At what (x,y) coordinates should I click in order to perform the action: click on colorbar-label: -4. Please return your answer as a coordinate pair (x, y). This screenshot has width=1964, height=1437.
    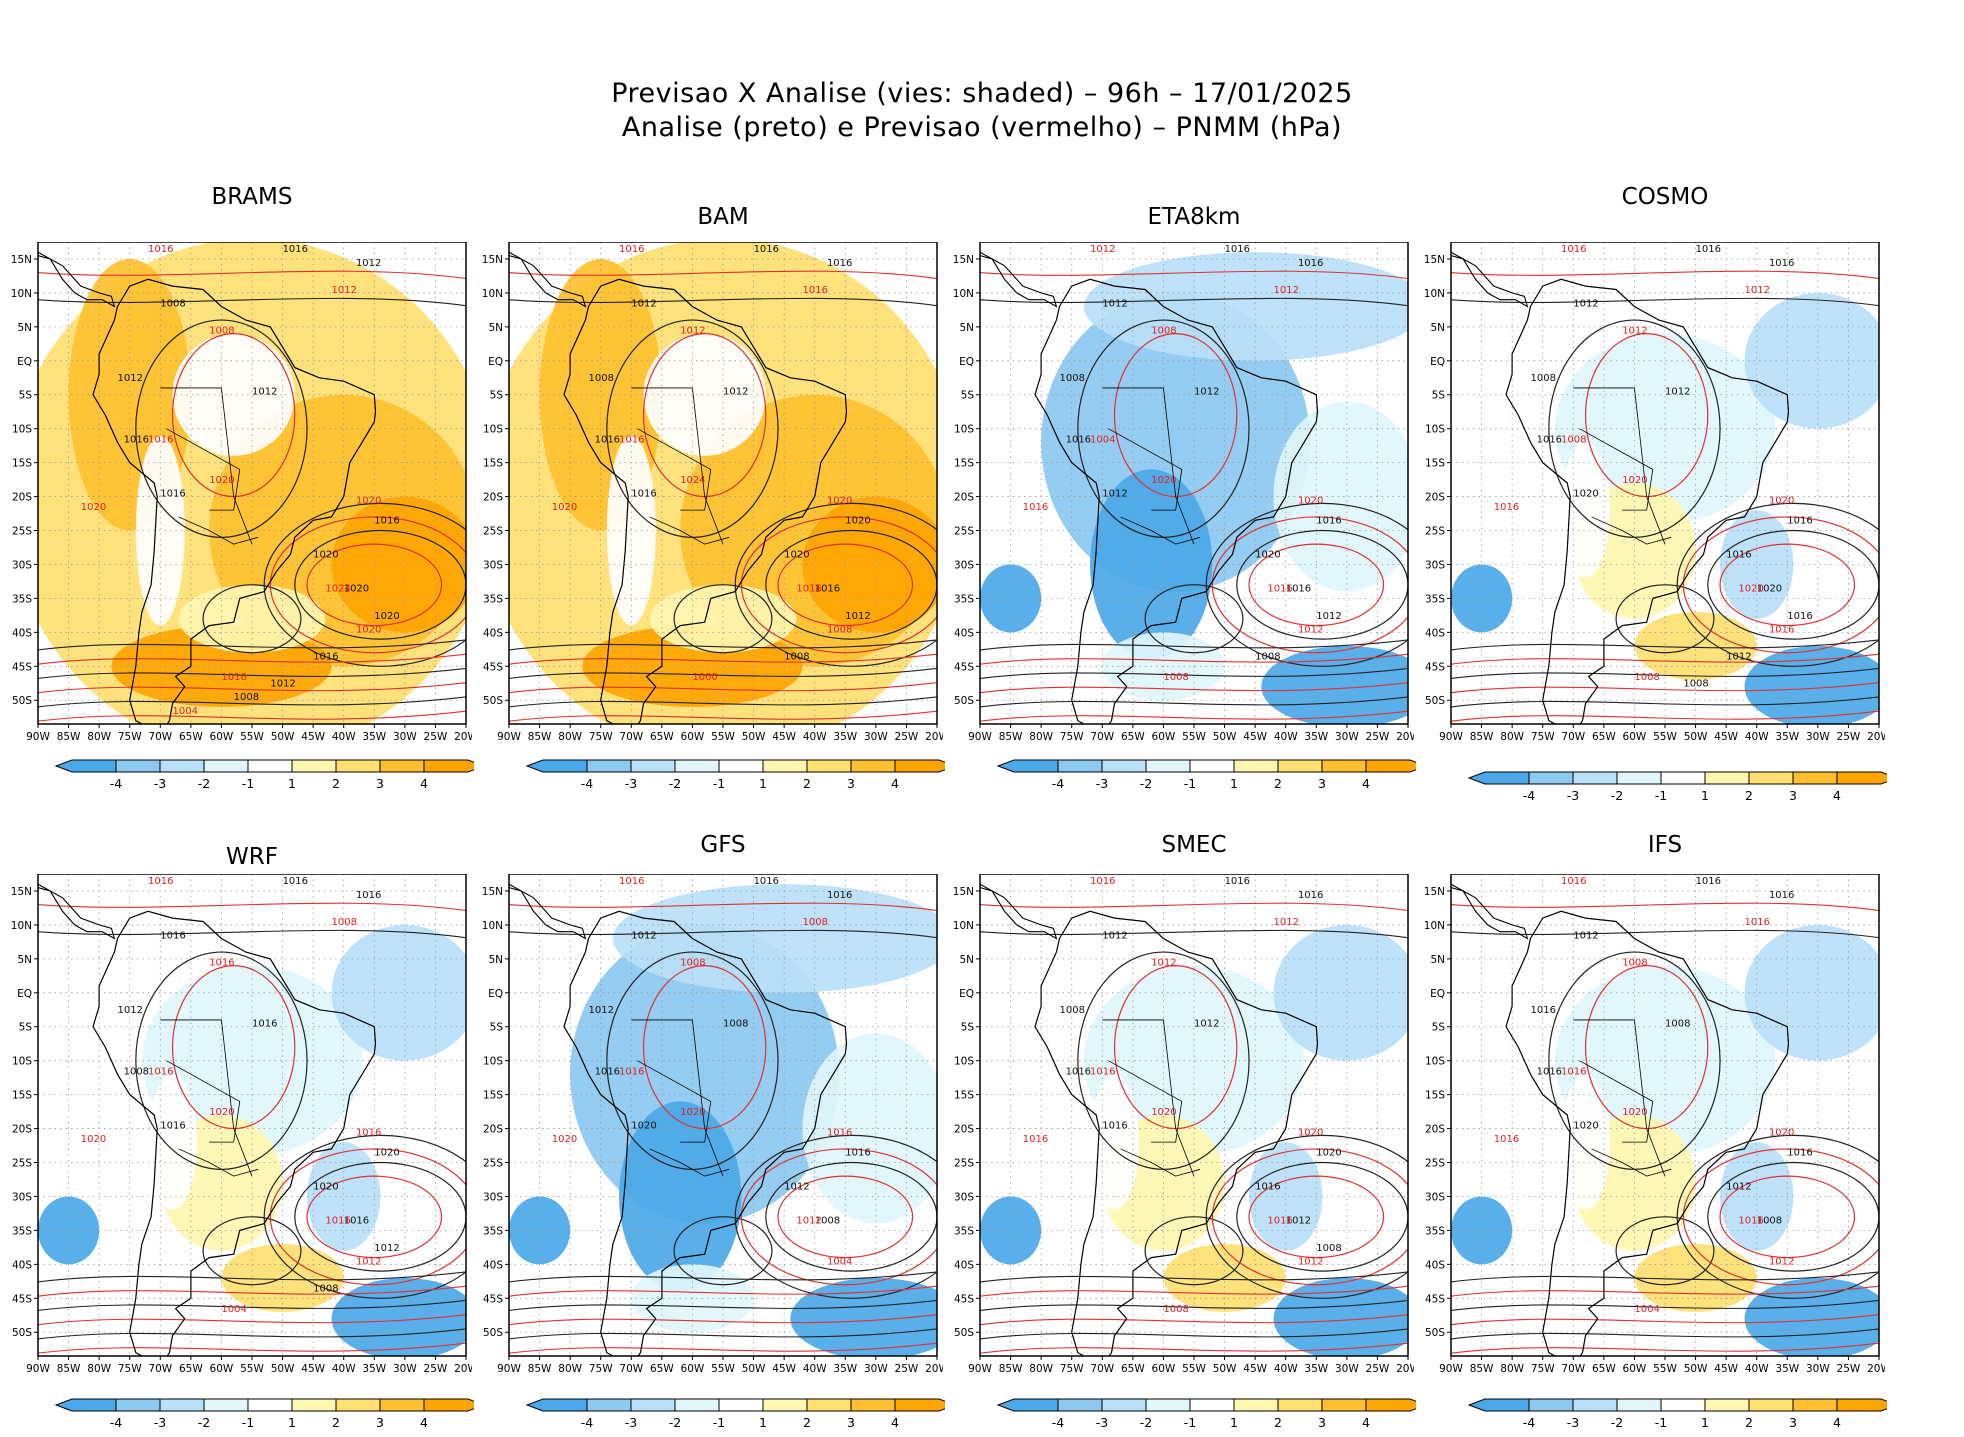
    Looking at the image, I should click on (1058, 1422).